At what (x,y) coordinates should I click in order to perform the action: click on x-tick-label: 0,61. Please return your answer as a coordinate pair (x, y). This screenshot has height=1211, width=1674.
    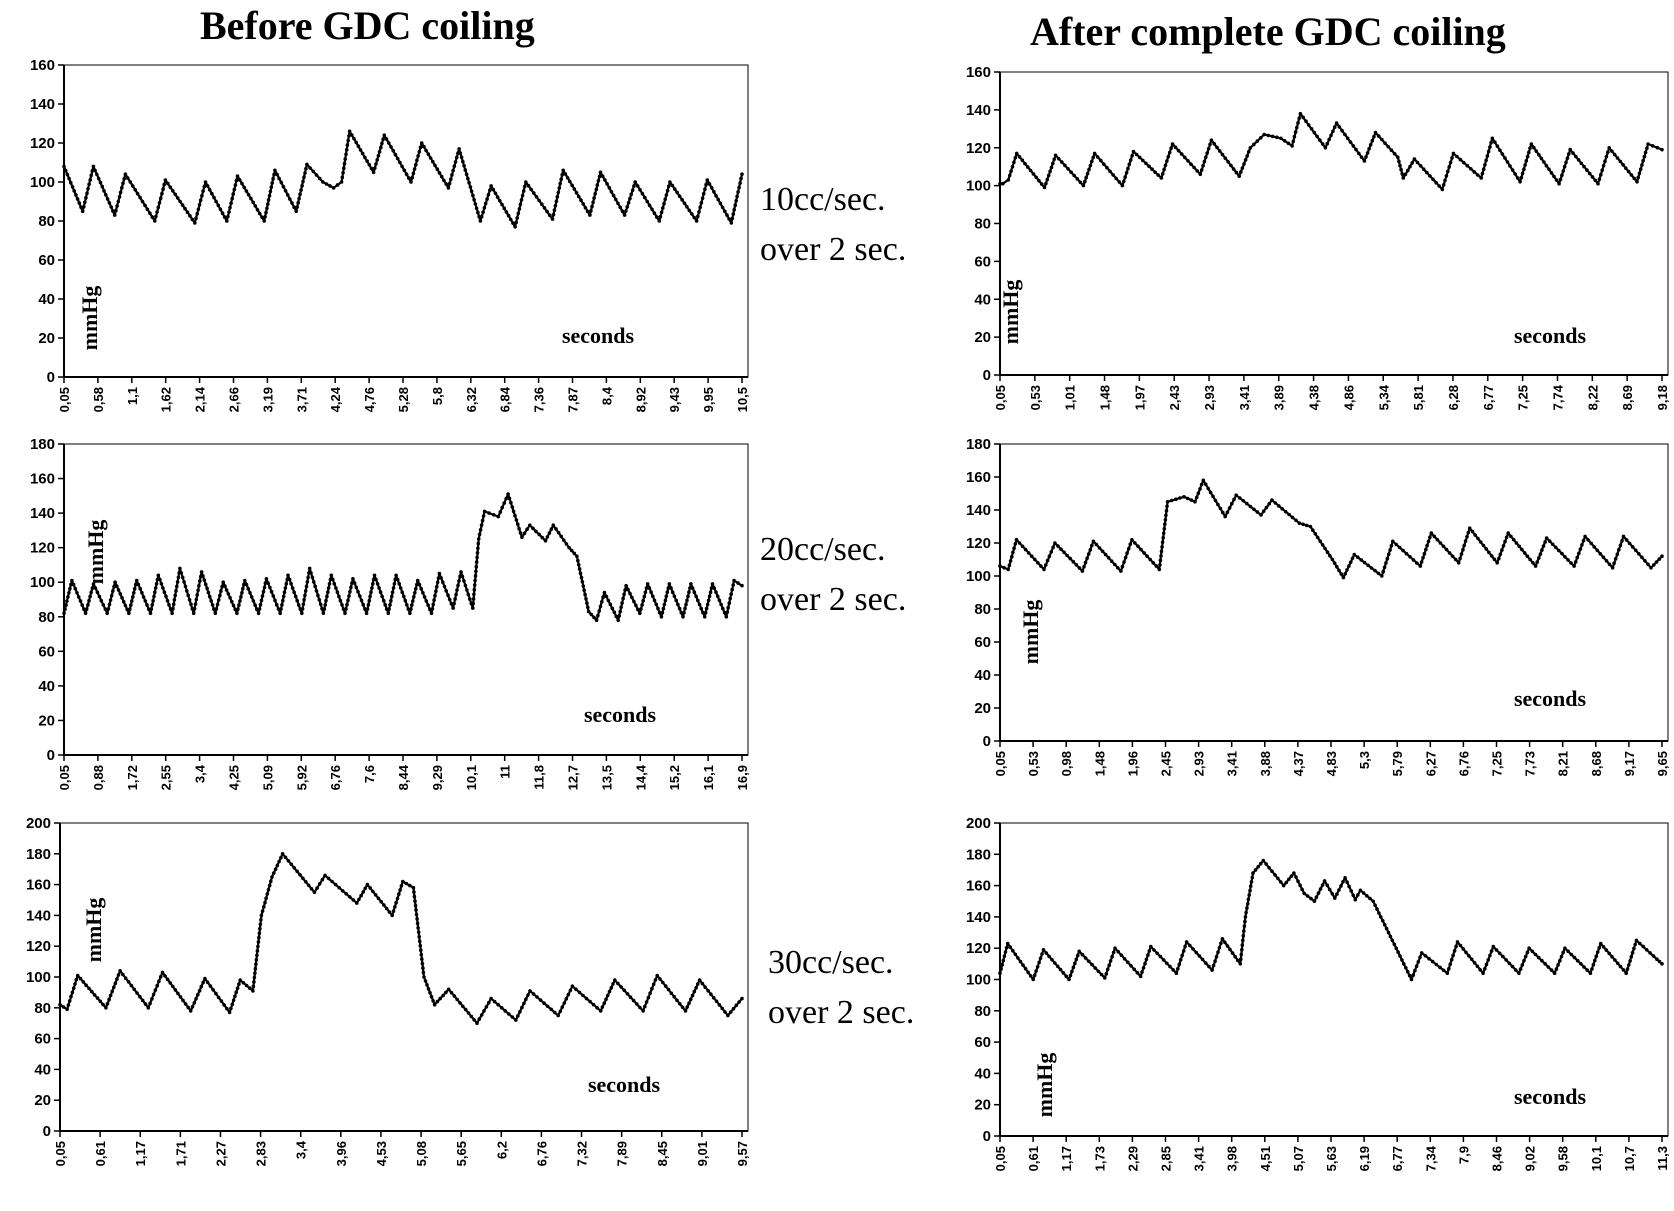
    Looking at the image, I should click on (1033, 1158).